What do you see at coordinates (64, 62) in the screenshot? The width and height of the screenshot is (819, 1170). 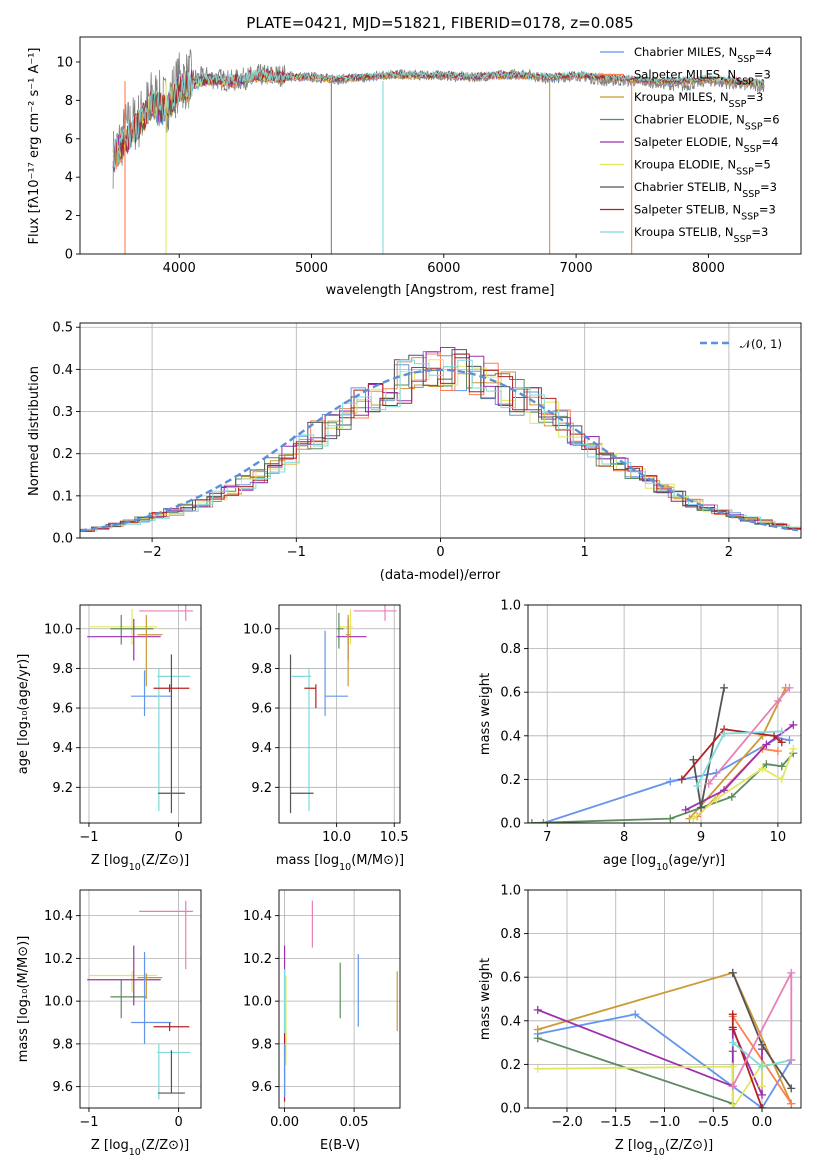 I see `y-tick-label: 10` at bounding box center [64, 62].